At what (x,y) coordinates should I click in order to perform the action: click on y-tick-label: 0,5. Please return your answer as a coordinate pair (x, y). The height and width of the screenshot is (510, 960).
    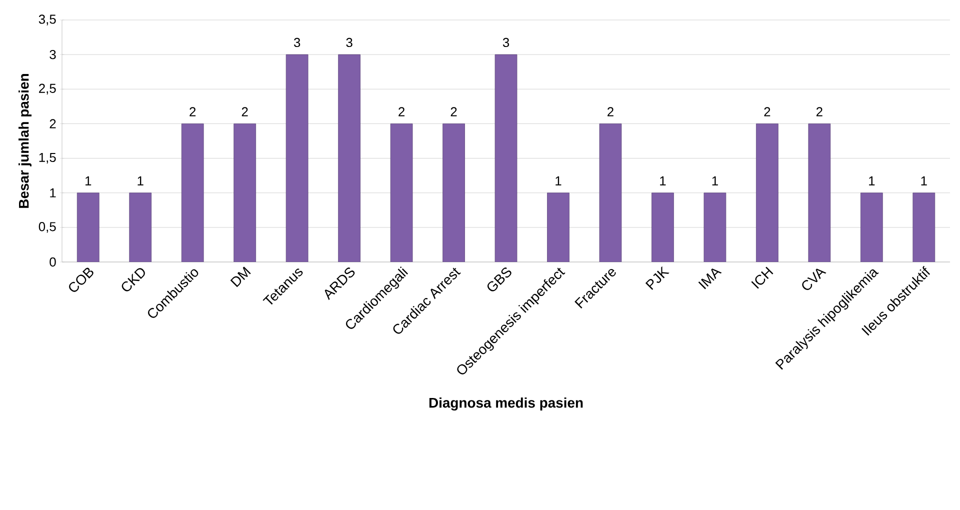
    Looking at the image, I should click on (47, 227).